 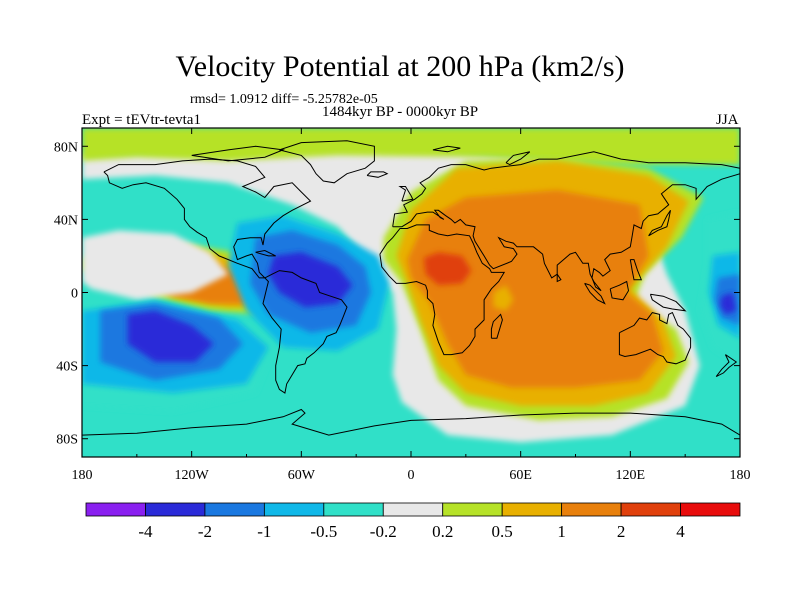 I want to click on lon-tick-label: 60W, so click(x=302, y=475).